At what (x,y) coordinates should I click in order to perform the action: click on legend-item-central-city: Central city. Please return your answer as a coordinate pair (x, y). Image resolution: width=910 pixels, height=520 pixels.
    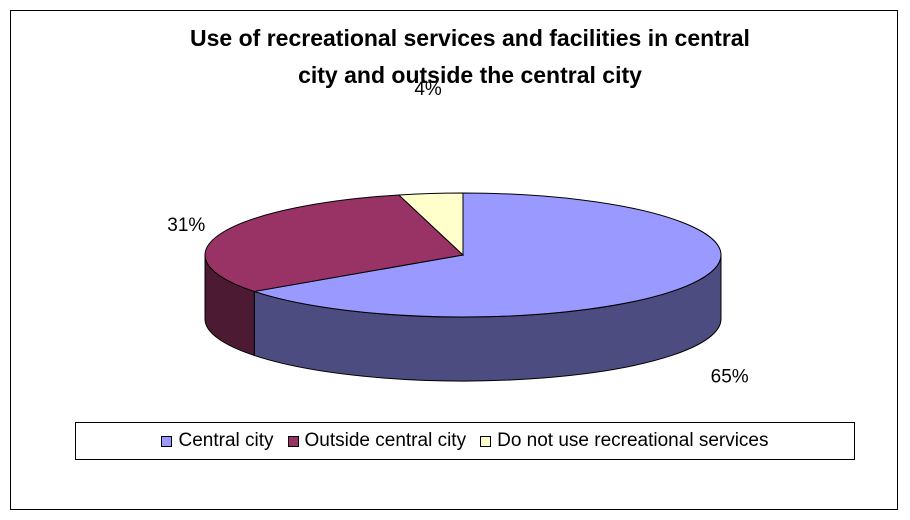
    Looking at the image, I should click on (217, 441).